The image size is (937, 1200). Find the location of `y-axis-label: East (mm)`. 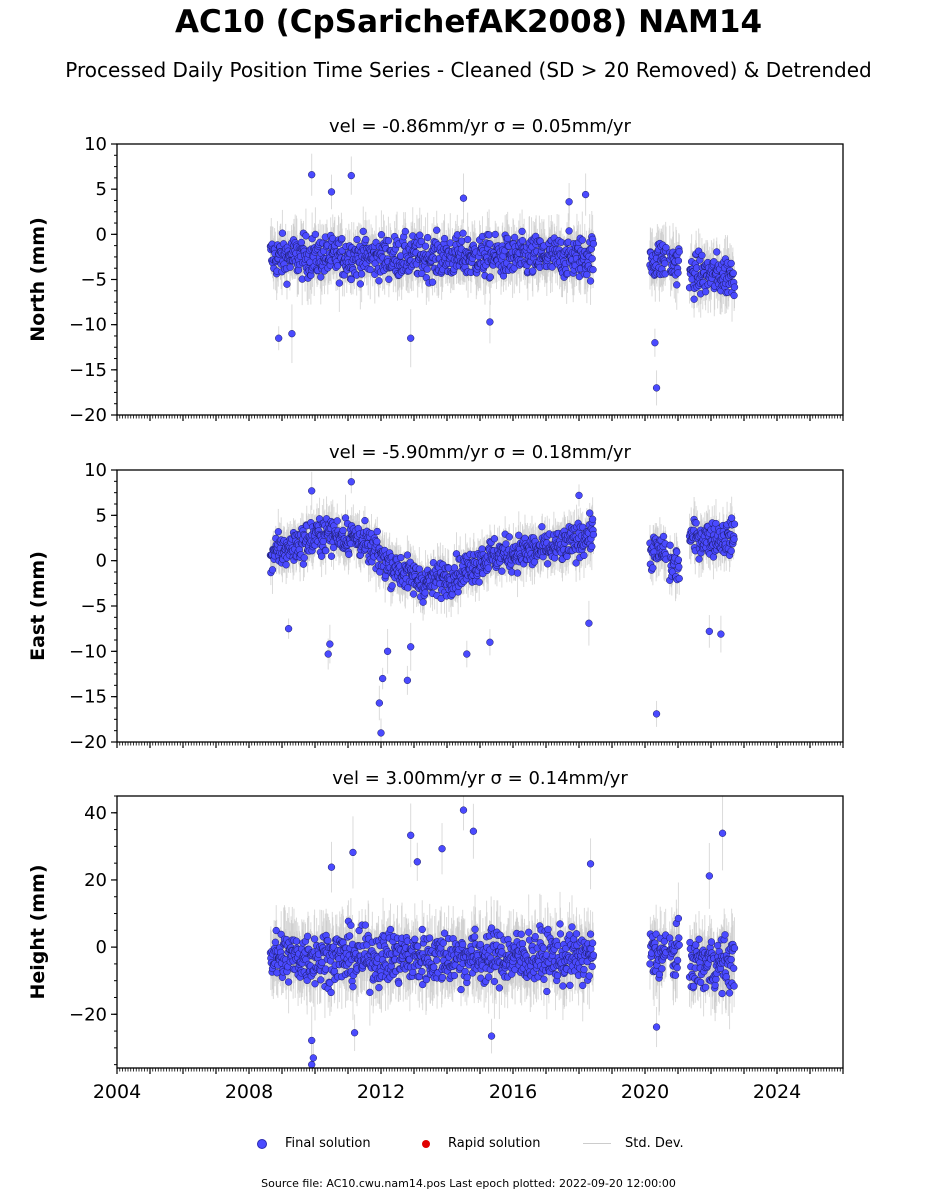

y-axis-label: East (mm) is located at coordinates (38, 606).